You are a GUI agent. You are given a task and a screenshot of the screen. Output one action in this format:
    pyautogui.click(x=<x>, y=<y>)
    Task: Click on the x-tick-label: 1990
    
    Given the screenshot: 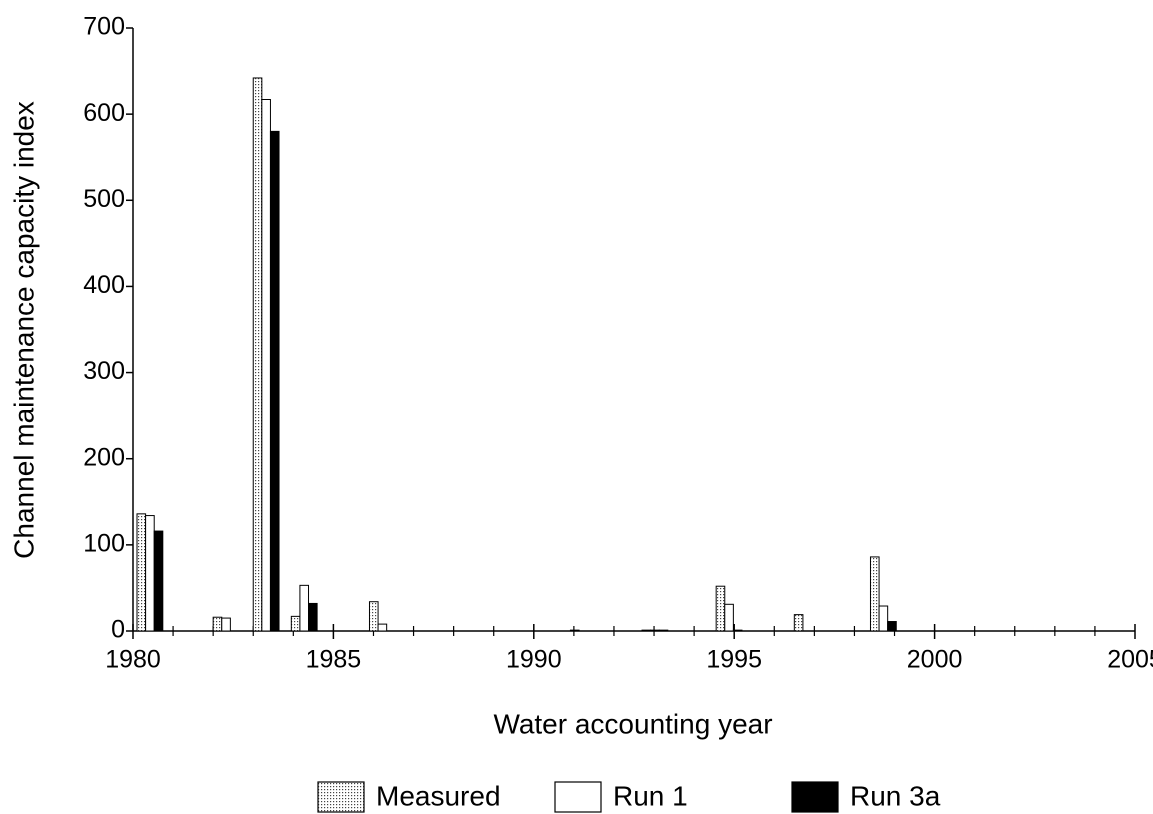 What is the action you would take?
    pyautogui.click(x=534, y=660)
    